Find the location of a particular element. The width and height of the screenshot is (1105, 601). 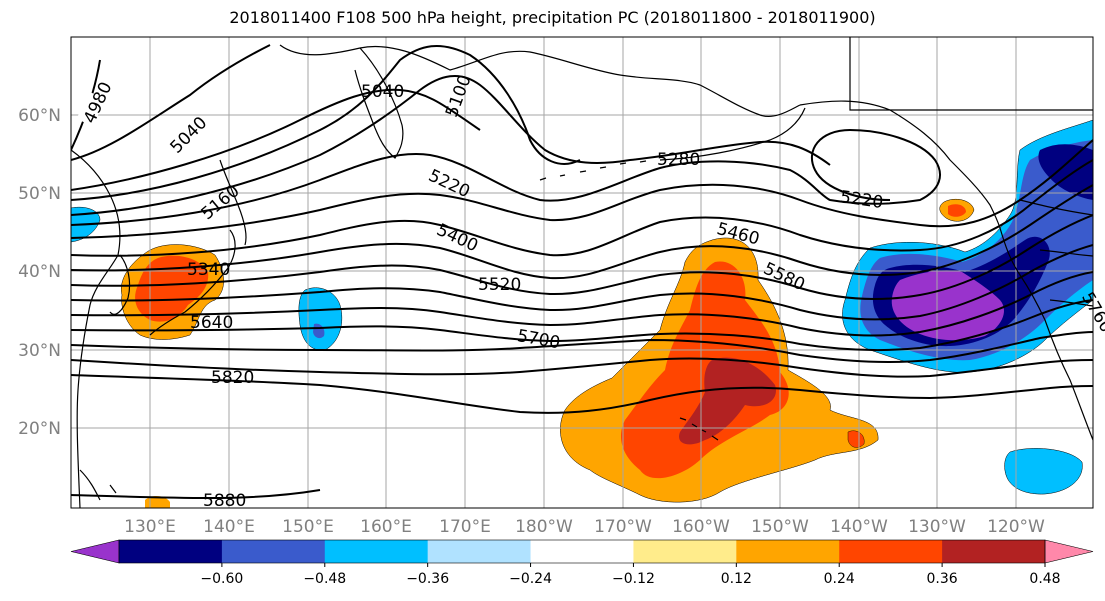

lat-label: 60°N is located at coordinates (39, 116).